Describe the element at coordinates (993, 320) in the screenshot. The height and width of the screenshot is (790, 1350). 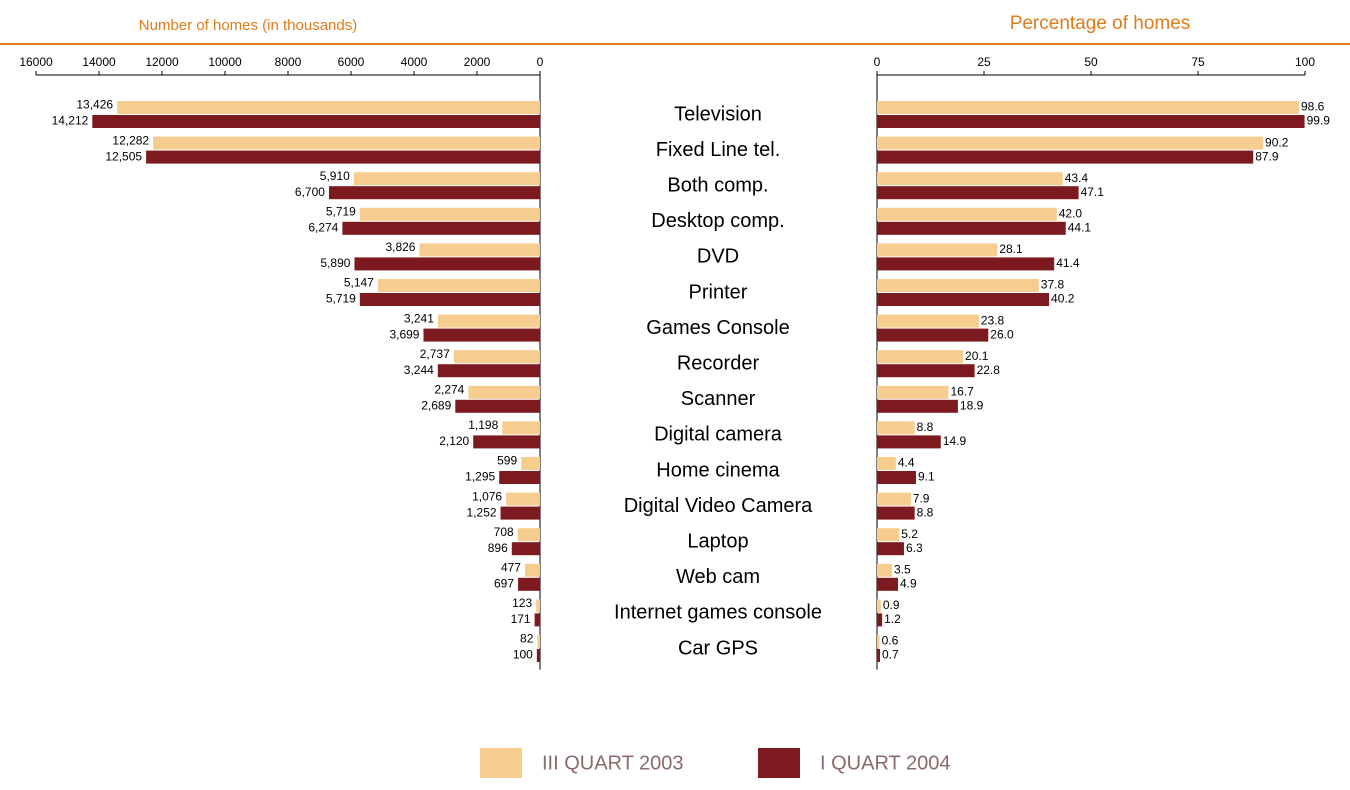
I see `value-label: 23.8` at that location.